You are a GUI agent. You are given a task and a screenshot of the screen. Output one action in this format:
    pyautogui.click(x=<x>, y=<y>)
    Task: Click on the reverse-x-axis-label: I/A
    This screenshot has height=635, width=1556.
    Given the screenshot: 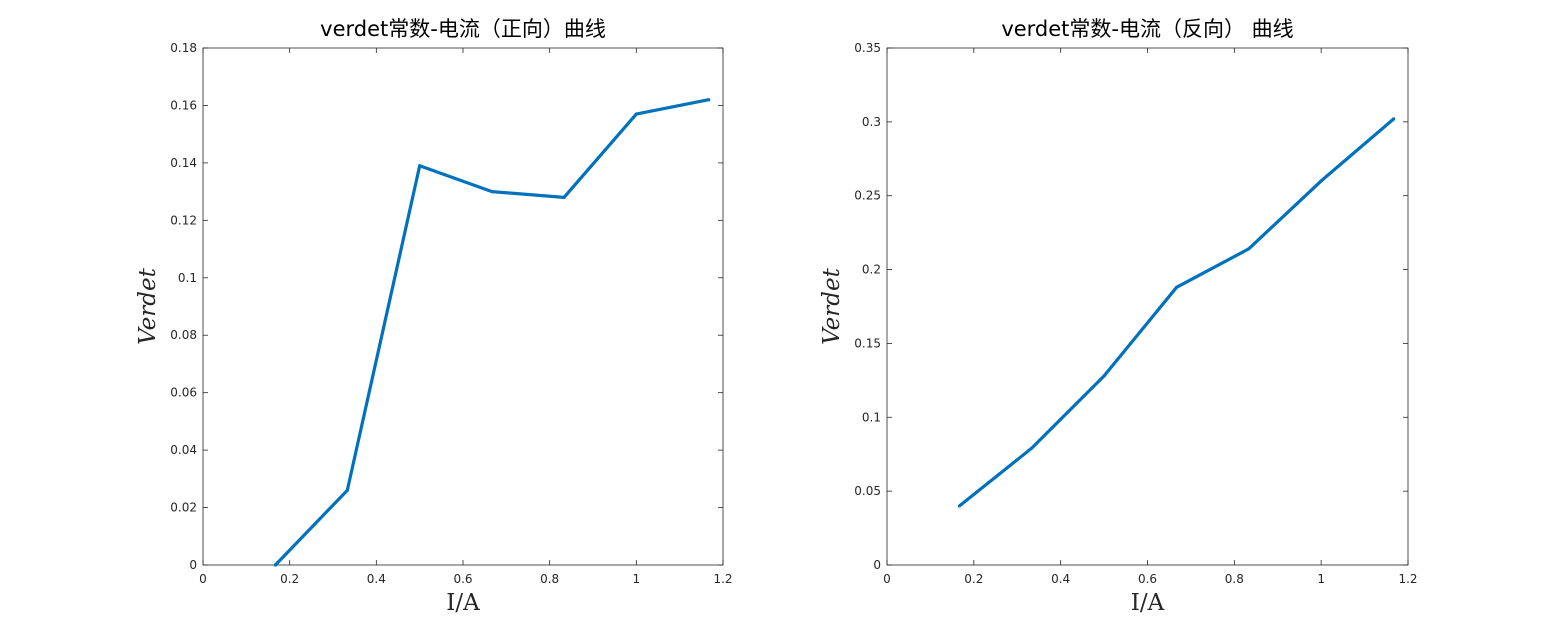 What is the action you would take?
    pyautogui.click(x=1148, y=603)
    